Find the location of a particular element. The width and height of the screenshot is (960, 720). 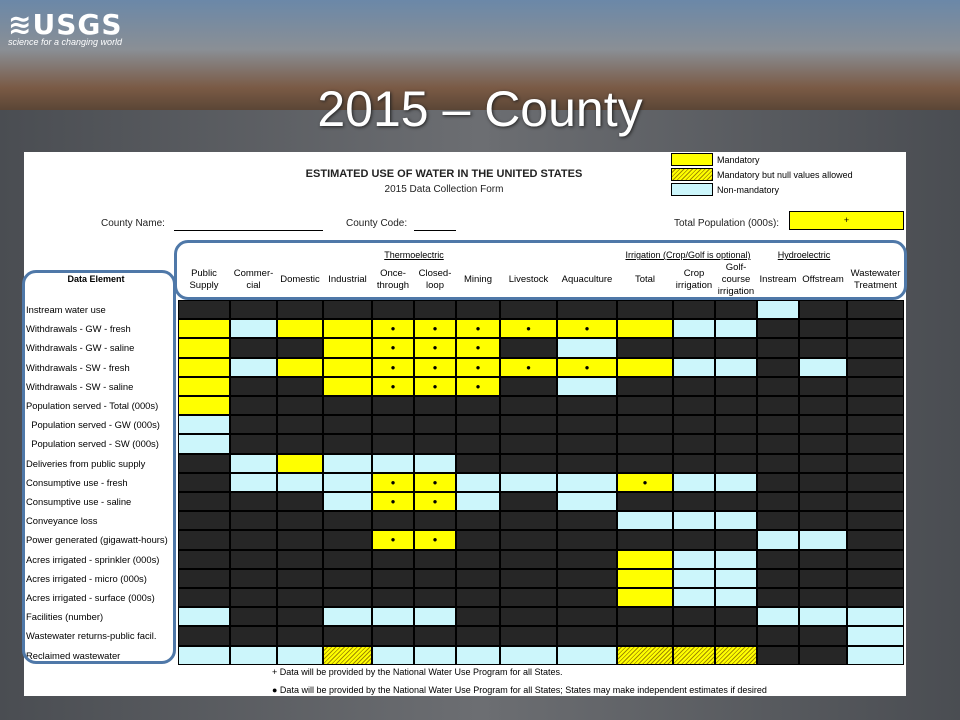

total-population-field: + is located at coordinates (846, 220).